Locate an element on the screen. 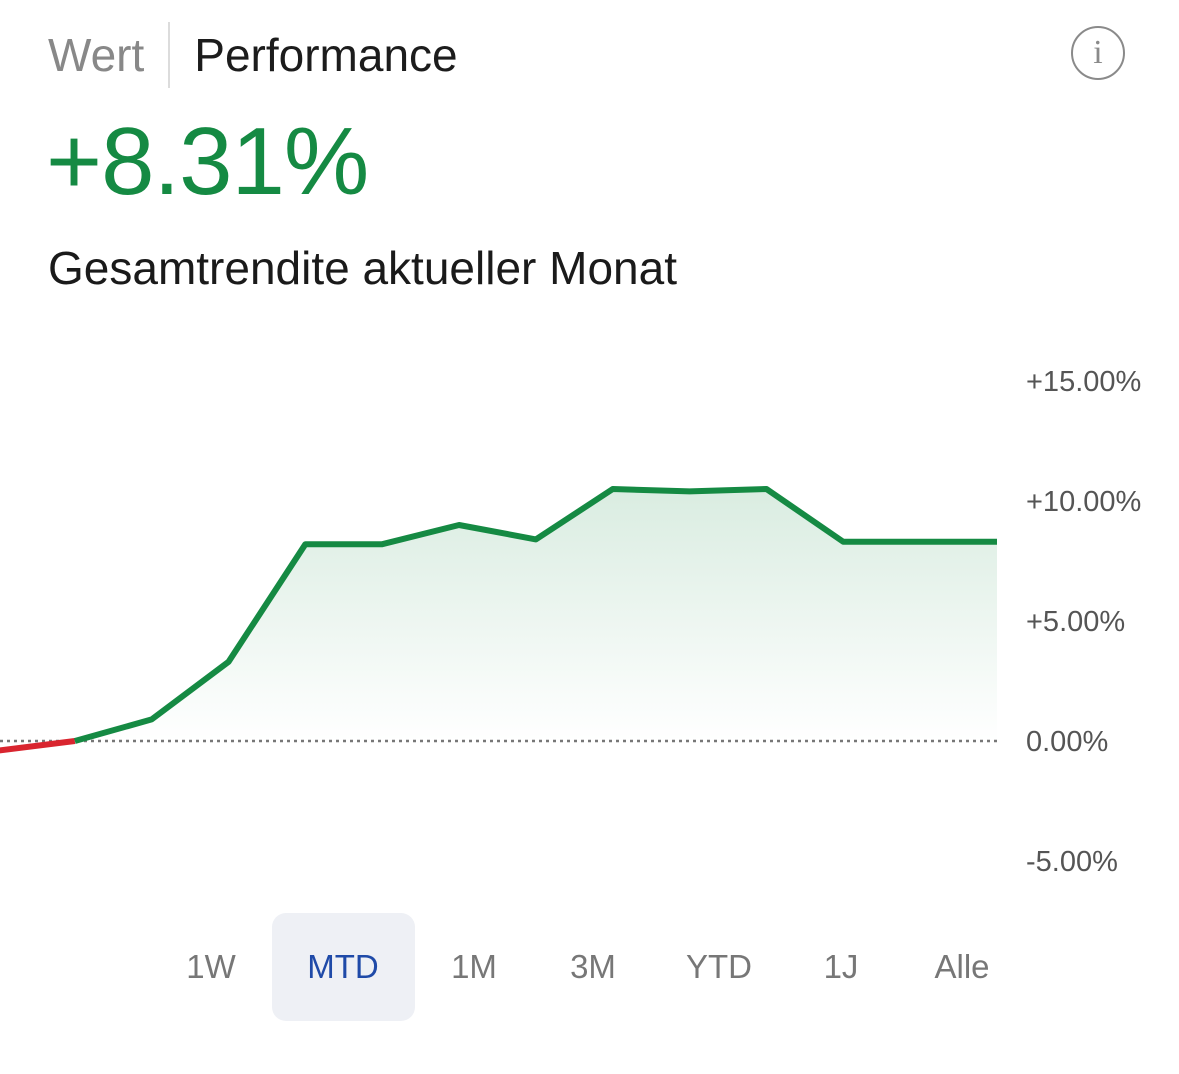 This screenshot has height=1074, width=1179. info-icon-glyph: i is located at coordinates (1097, 53).